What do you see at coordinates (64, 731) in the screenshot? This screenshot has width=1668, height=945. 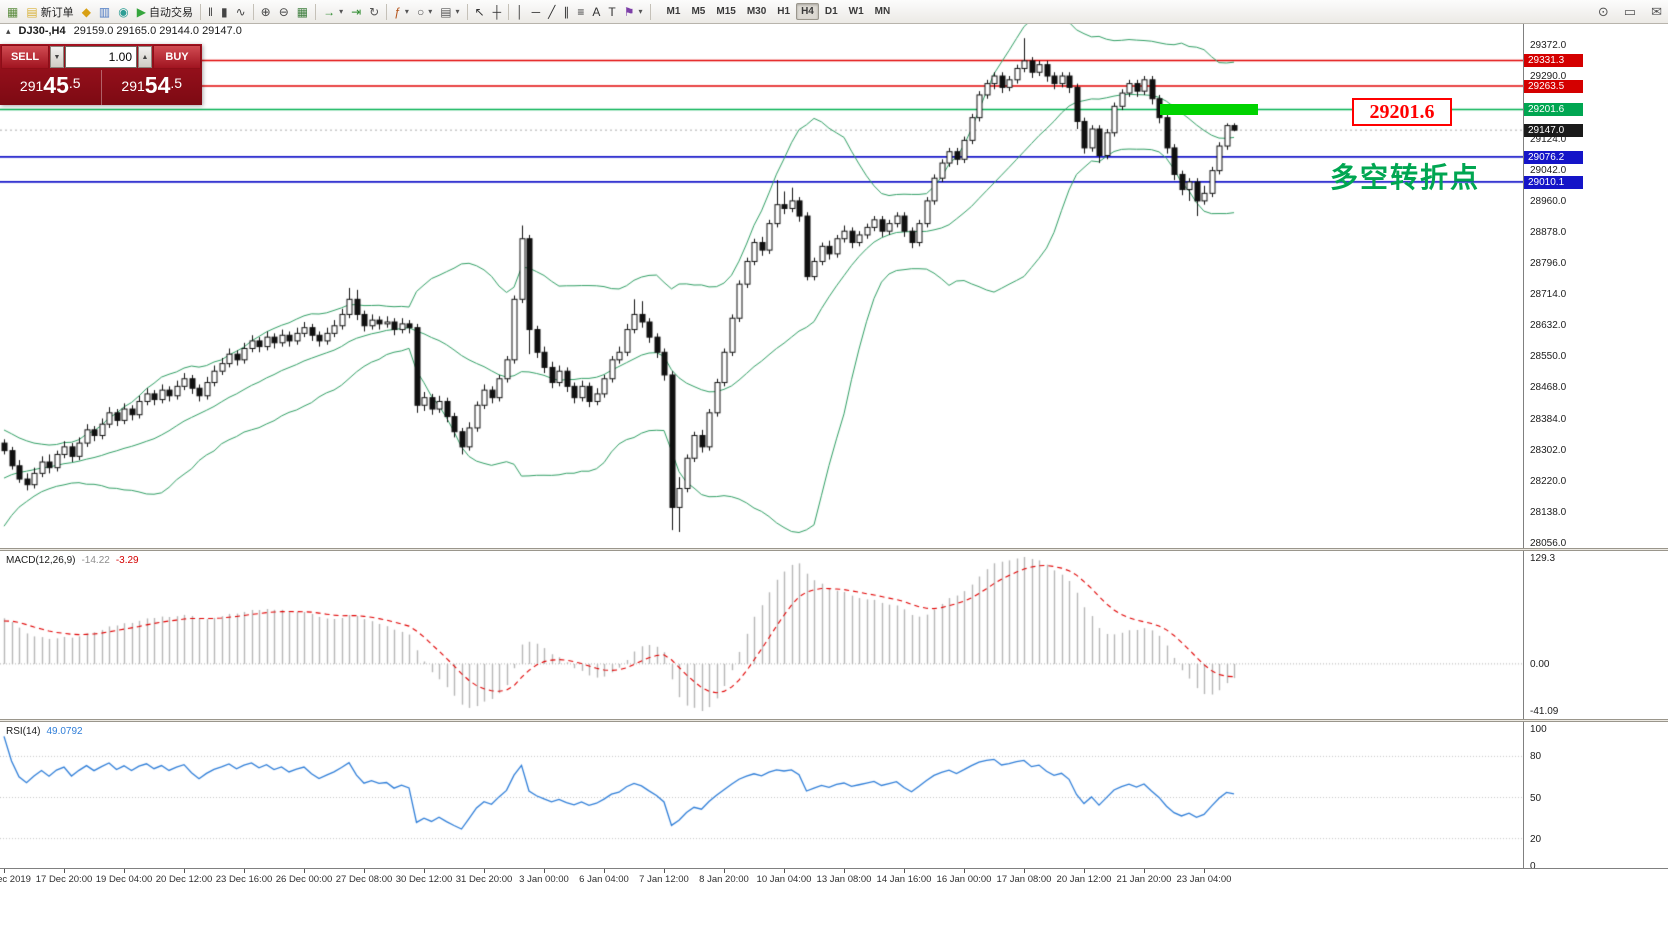 I see `rsi-value: 49.0792` at bounding box center [64, 731].